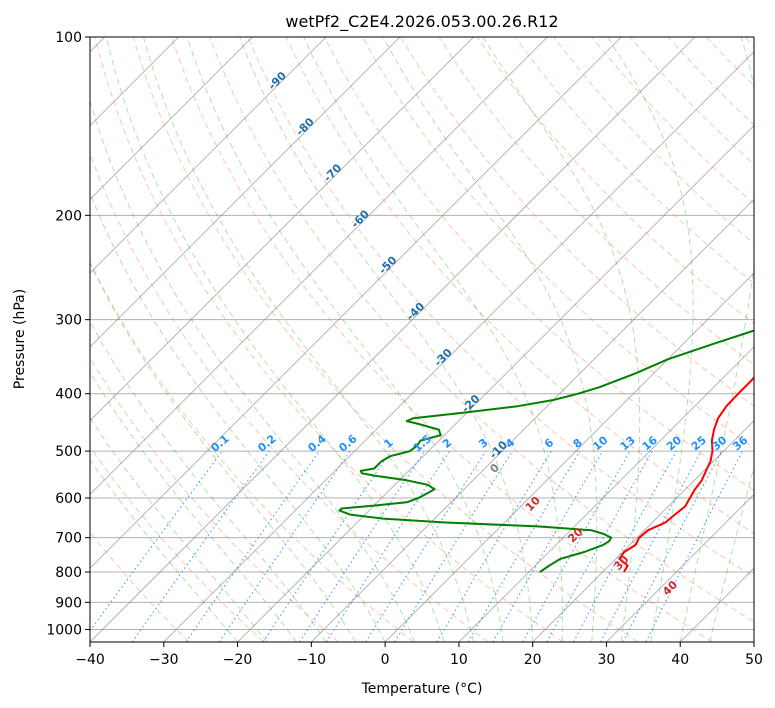 The height and width of the screenshot is (708, 775). What do you see at coordinates (20, 339) in the screenshot?
I see `y-axis-label: Pressure (hPa)` at bounding box center [20, 339].